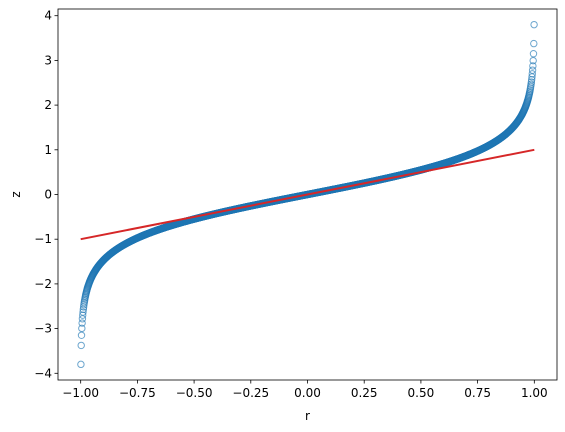 This screenshot has width=565, height=432. I want to click on y-axis-label: z, so click(16, 194).